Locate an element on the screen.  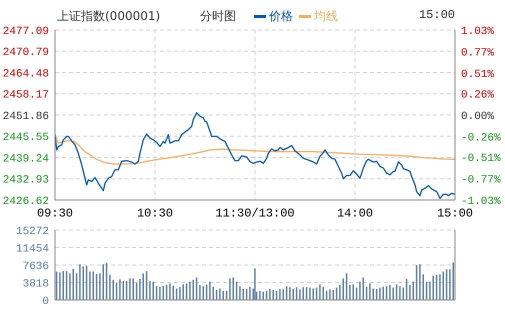
x-tick-label: 15:00 is located at coordinates (455, 213).